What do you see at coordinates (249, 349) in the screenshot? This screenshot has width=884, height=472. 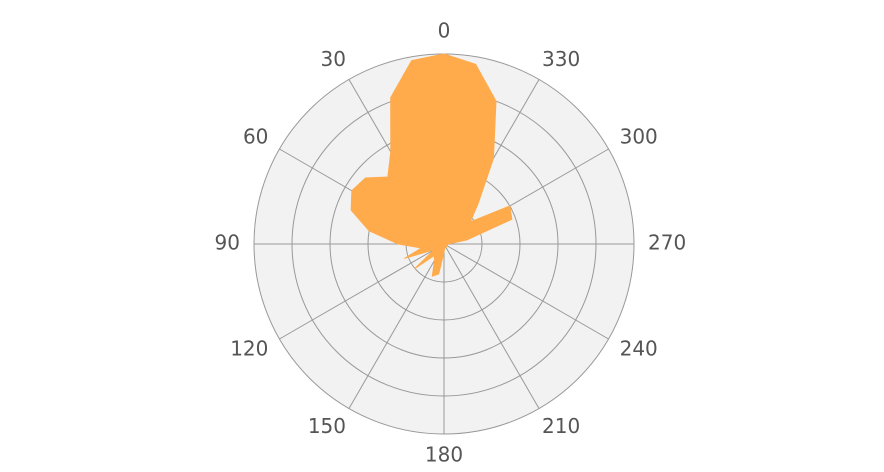 I see `angular-tick-label: 120` at bounding box center [249, 349].